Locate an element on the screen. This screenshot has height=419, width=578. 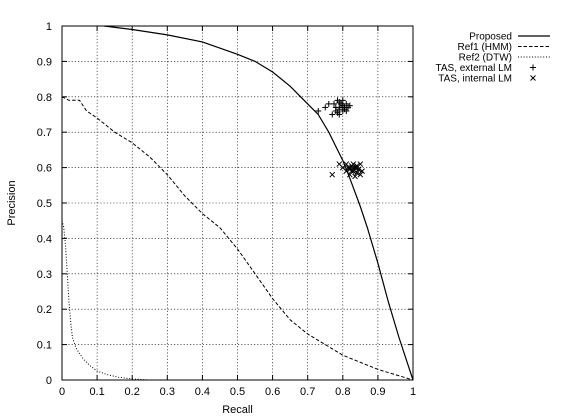
x-tick-label: 0.8 is located at coordinates (342, 392).